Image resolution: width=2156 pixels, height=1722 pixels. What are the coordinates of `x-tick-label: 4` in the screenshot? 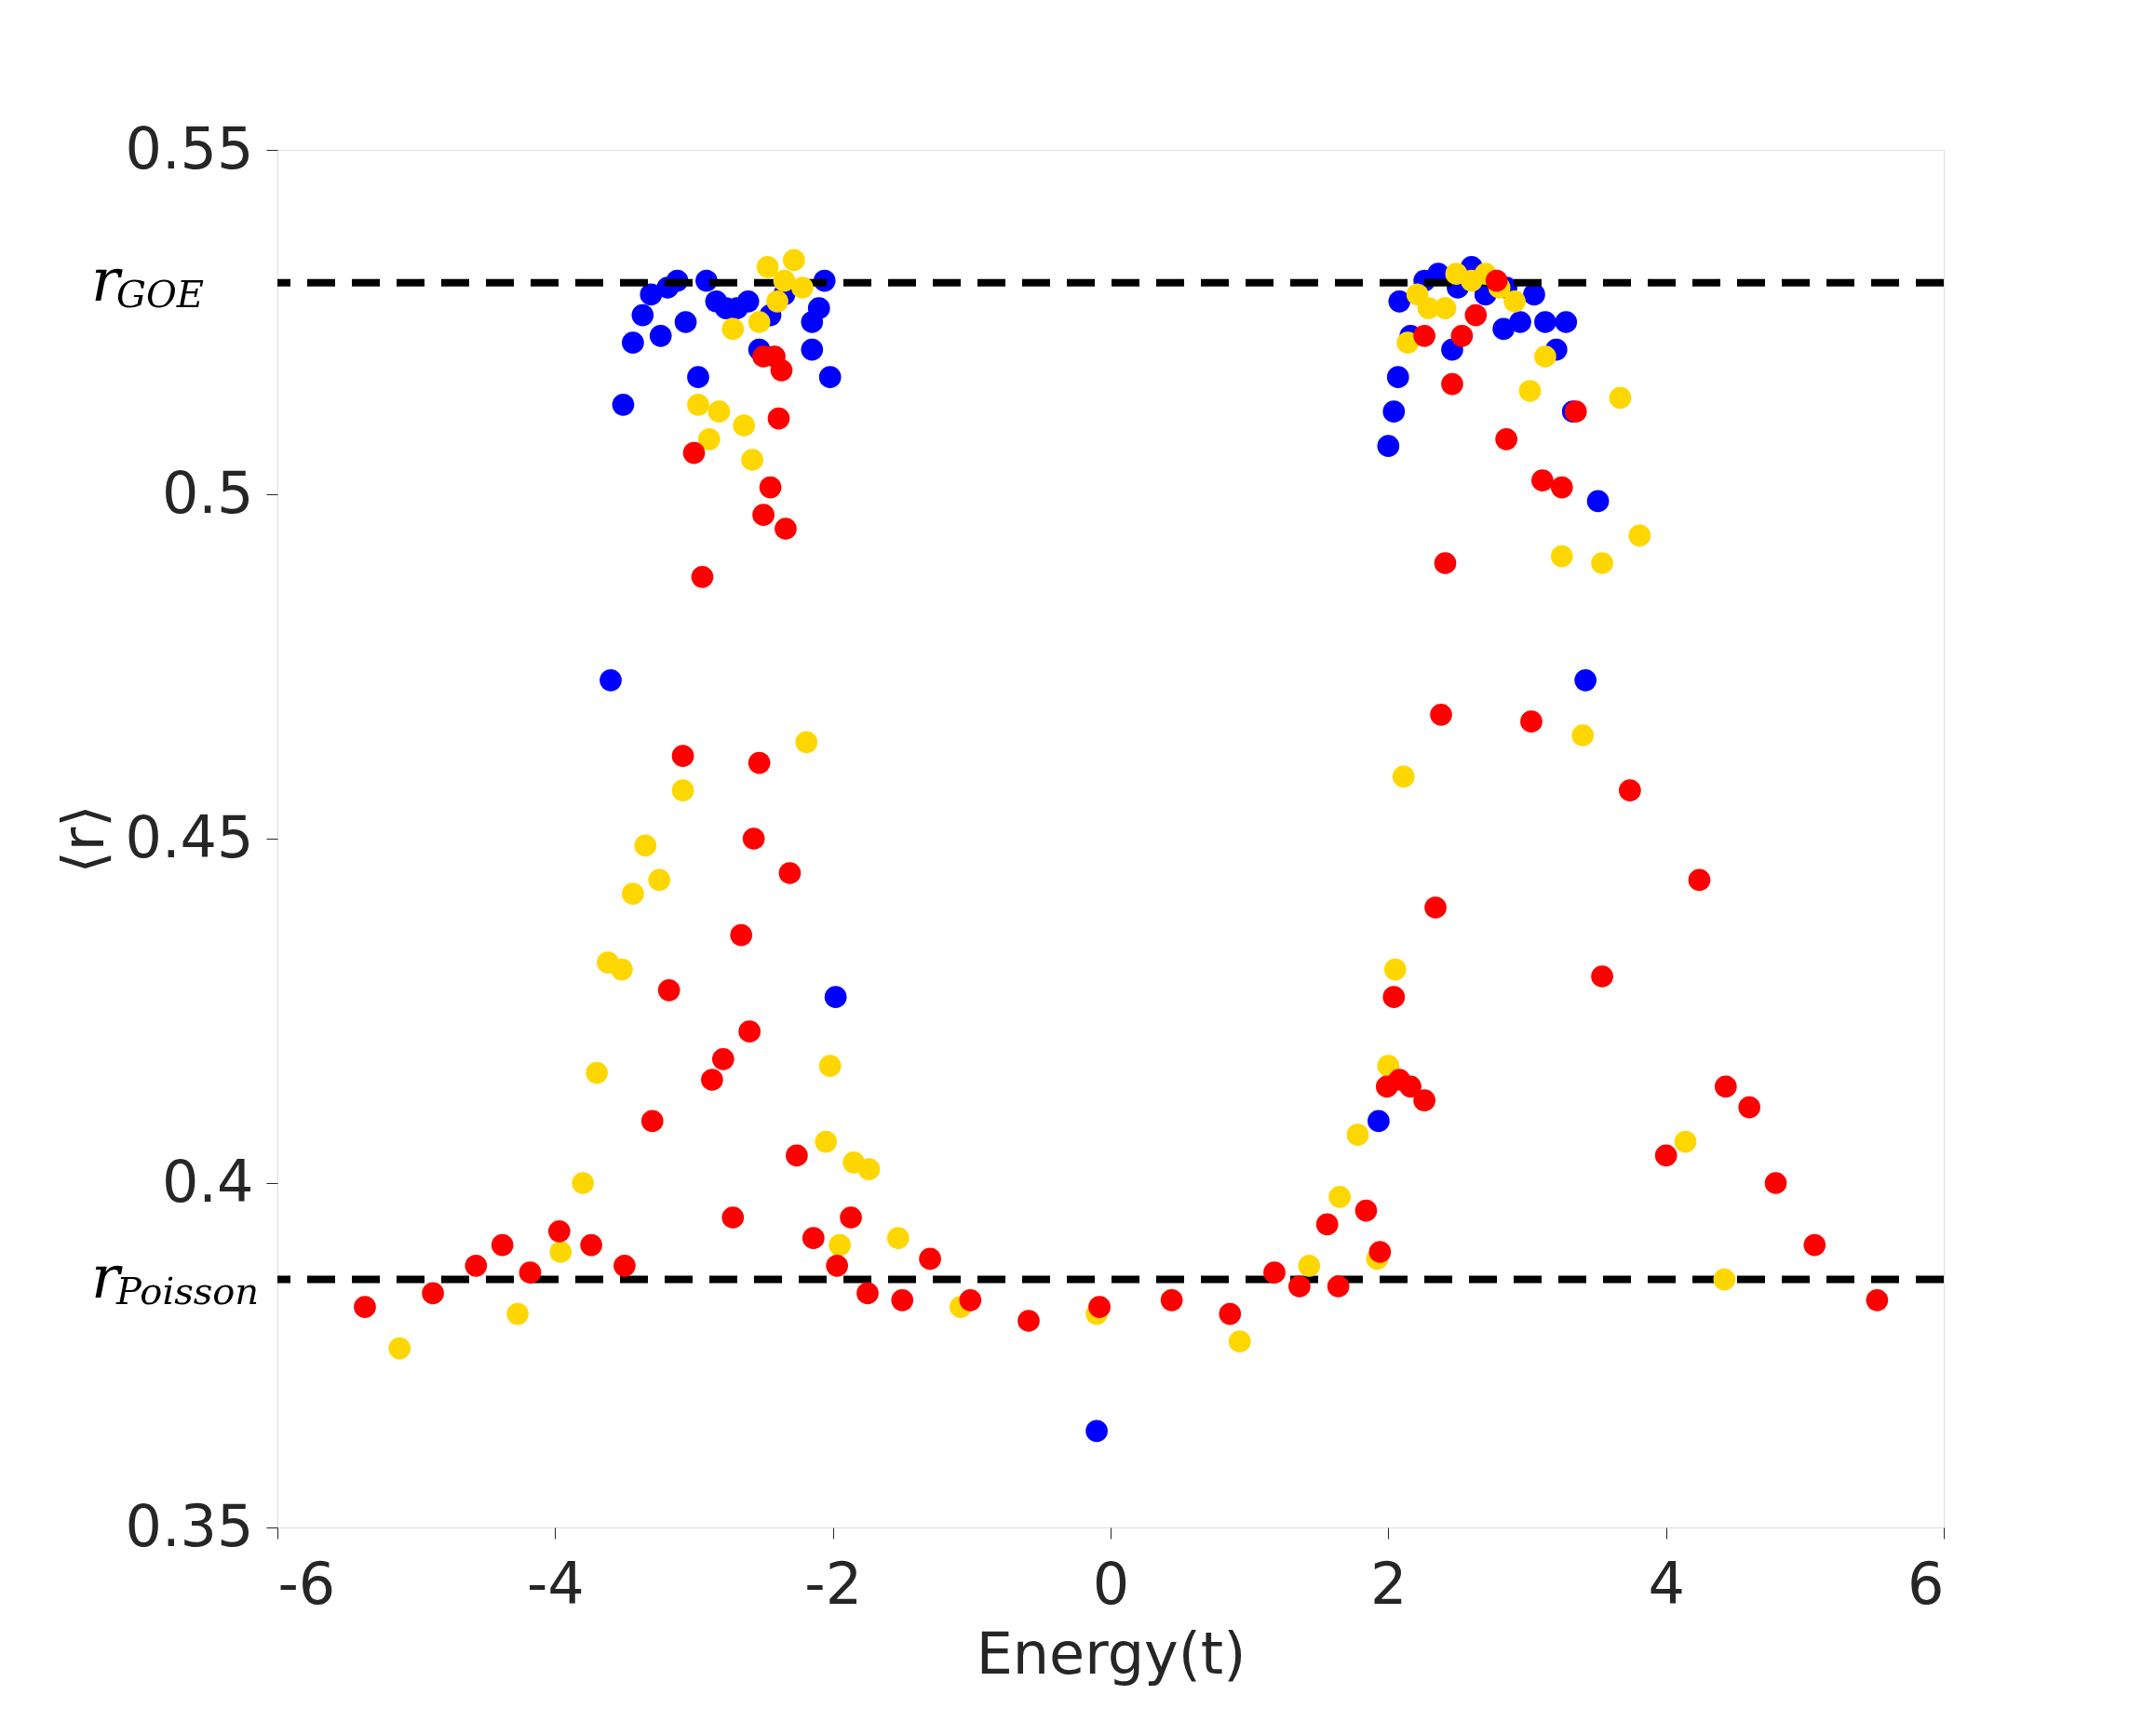 It's located at (1666, 1584).